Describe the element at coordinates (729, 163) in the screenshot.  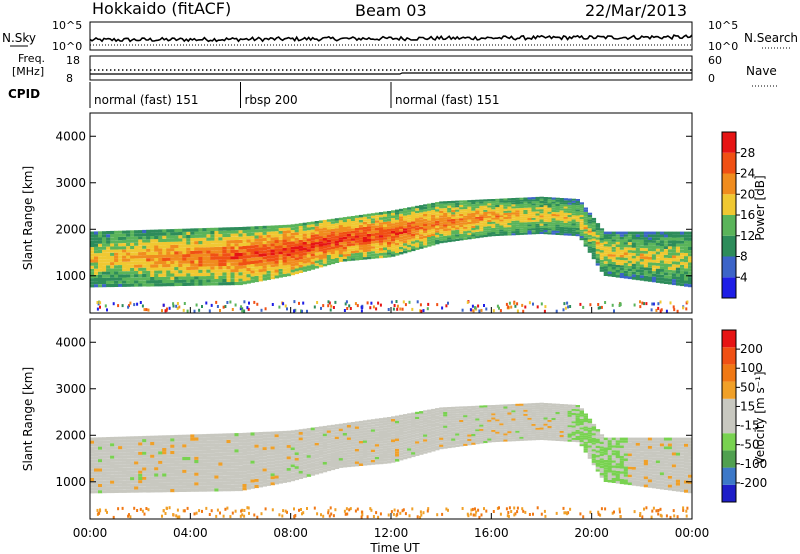
I see `power-colorbar-cell` at that location.